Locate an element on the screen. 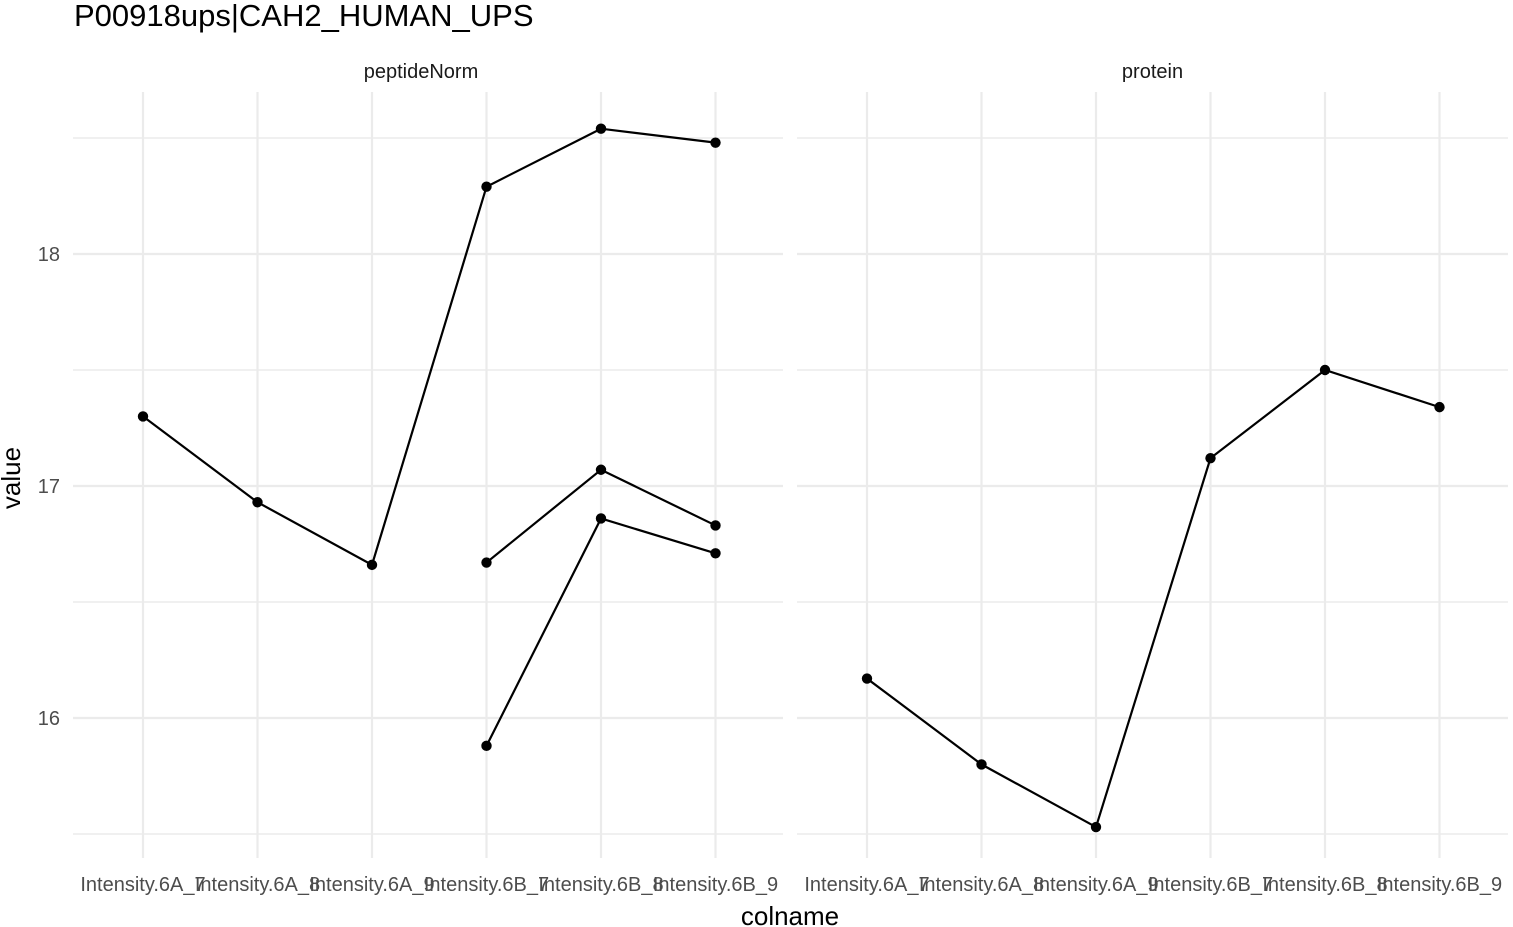 This screenshot has height=927, width=1513. y-axis-title: value is located at coordinates (13, 478).